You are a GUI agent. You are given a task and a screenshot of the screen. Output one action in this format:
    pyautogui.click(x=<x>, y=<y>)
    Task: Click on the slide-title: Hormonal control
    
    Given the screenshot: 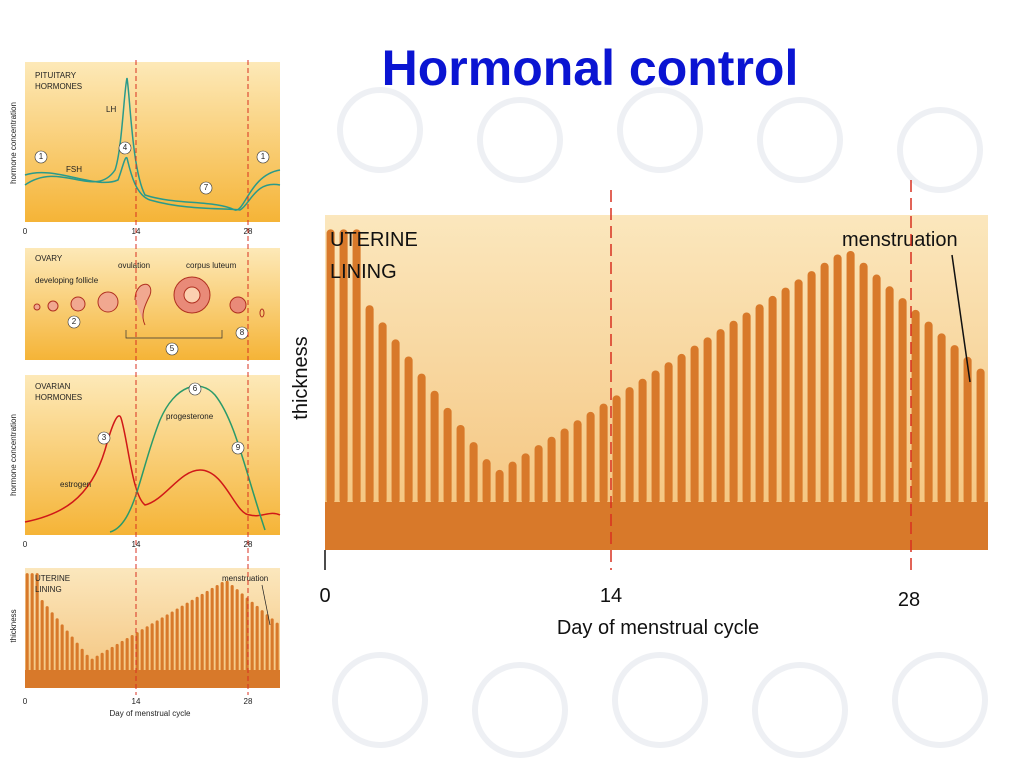 What is the action you would take?
    pyautogui.click(x=590, y=68)
    